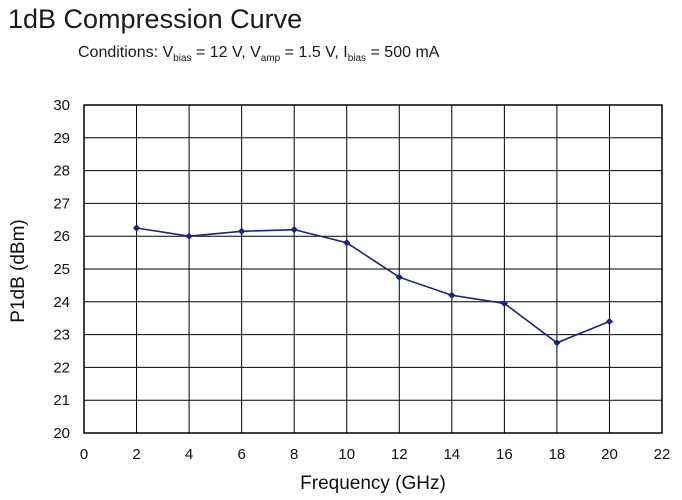  Describe the element at coordinates (61, 335) in the screenshot. I see `y-tick-label: 23` at that location.